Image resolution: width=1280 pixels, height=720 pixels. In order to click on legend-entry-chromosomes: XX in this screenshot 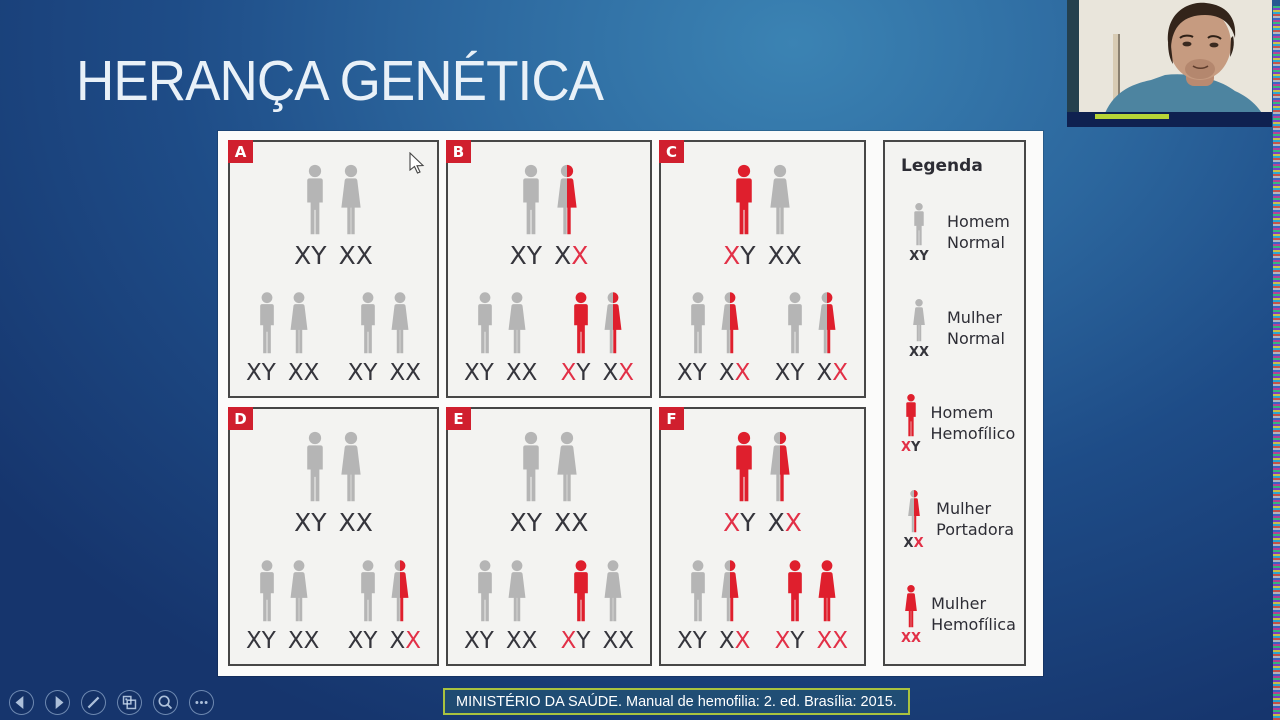, I will do `click(914, 543)`.